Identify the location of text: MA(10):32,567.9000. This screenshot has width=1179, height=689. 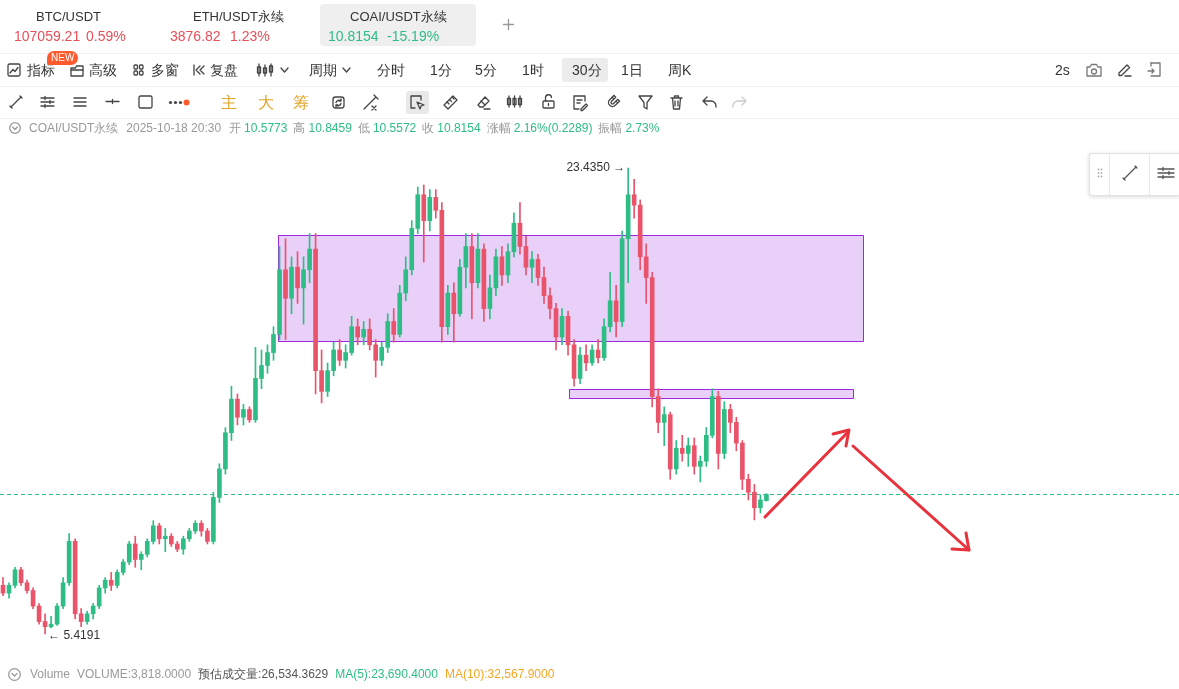
(499, 674).